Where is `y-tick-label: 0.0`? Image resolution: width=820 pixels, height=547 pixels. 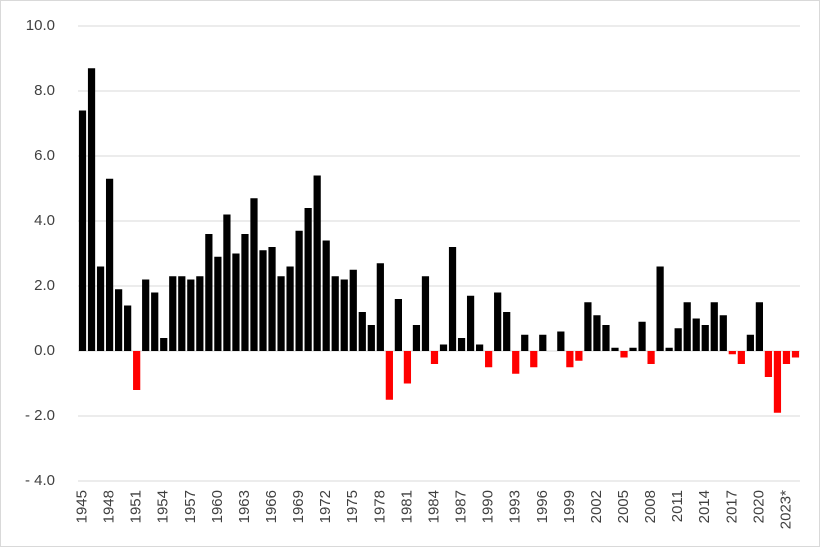 y-tick-label: 0.0 is located at coordinates (44, 350).